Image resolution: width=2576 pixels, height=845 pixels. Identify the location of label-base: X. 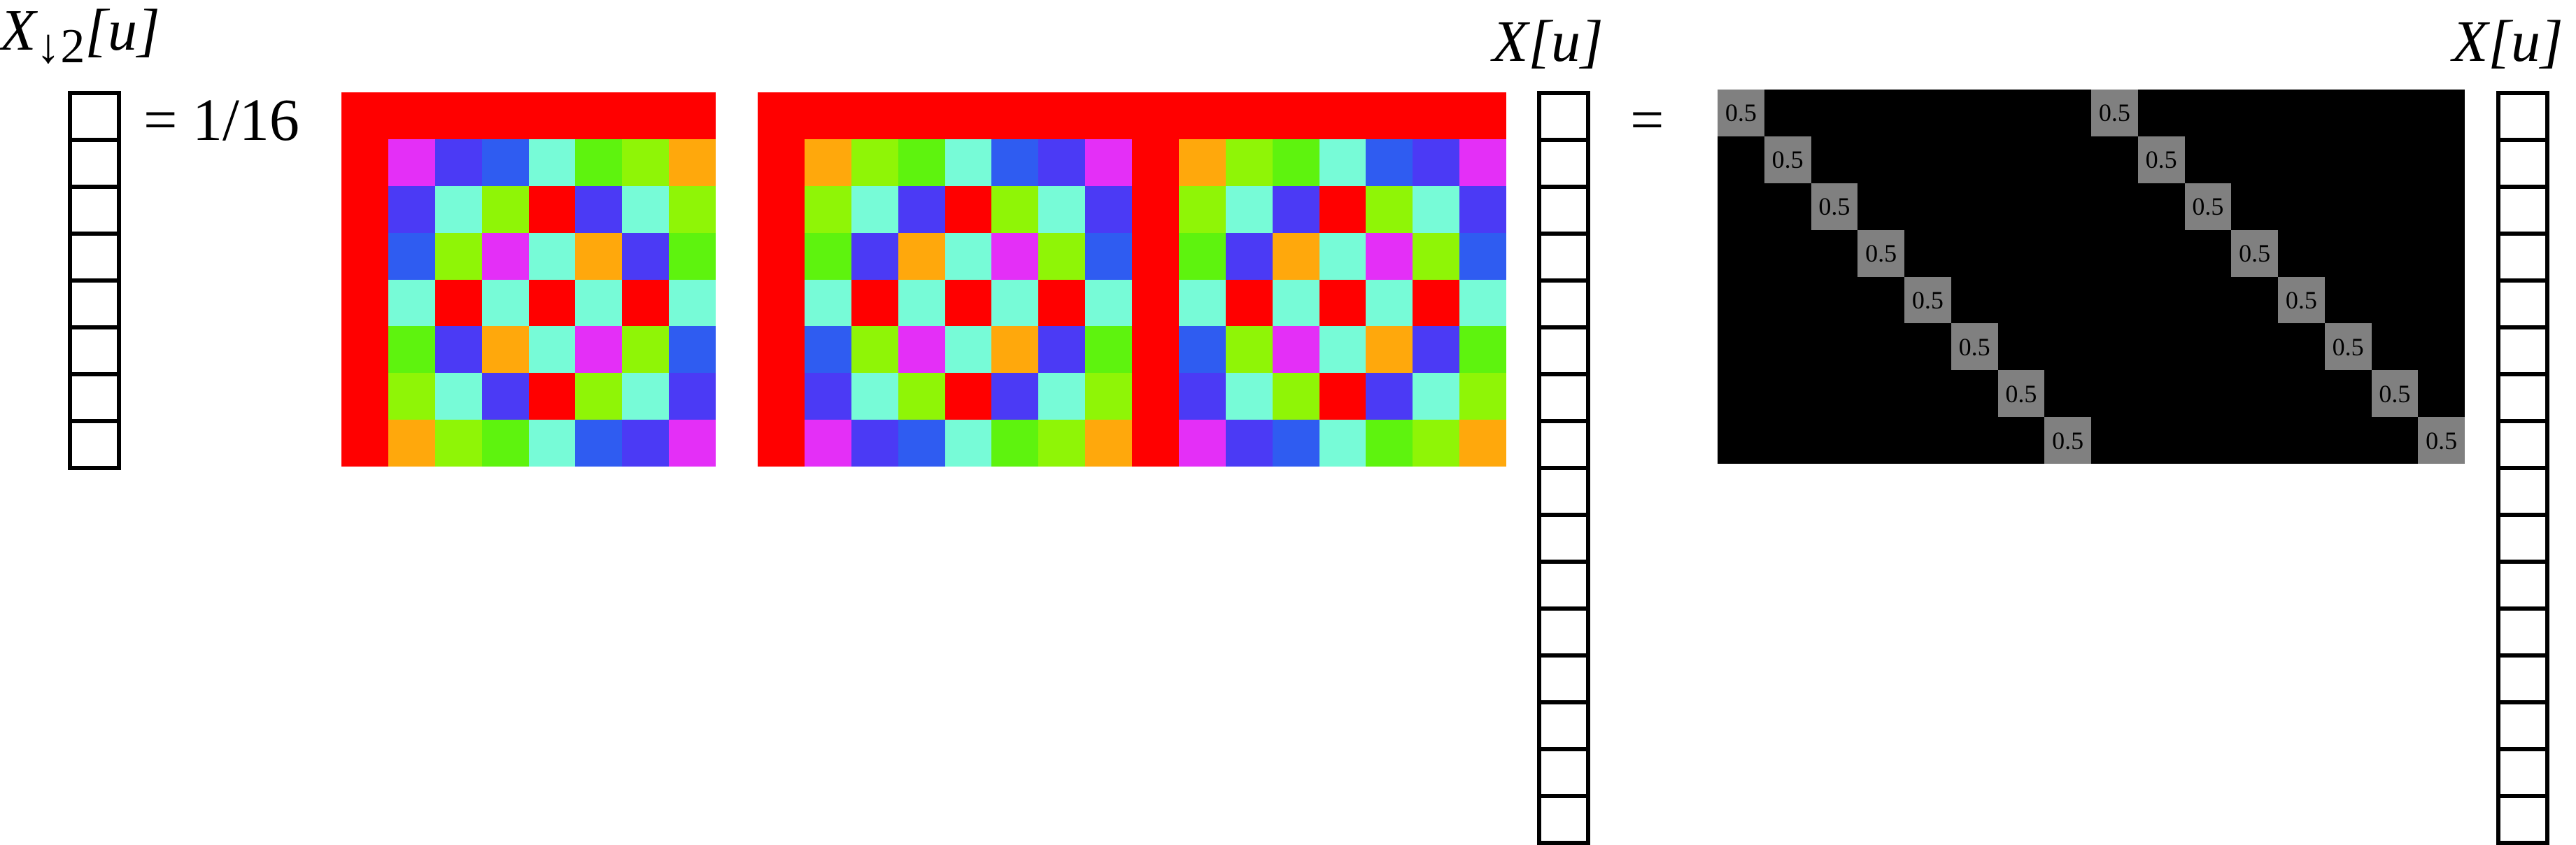
(2470, 41).